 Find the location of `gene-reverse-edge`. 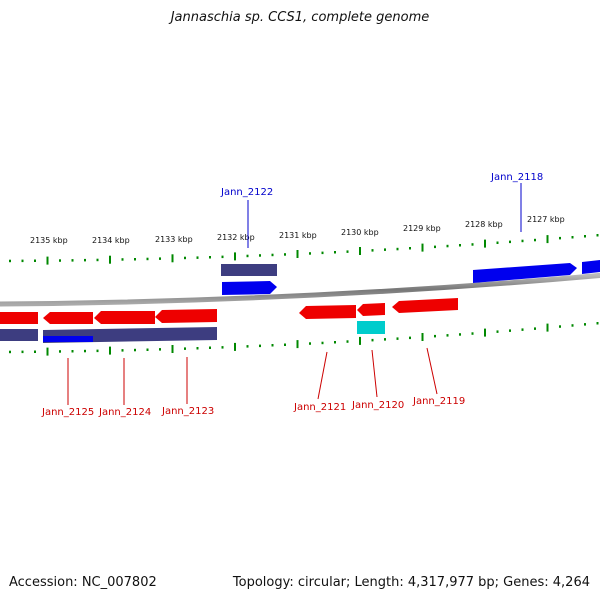

gene-reverse-edge is located at coordinates (19, 318).